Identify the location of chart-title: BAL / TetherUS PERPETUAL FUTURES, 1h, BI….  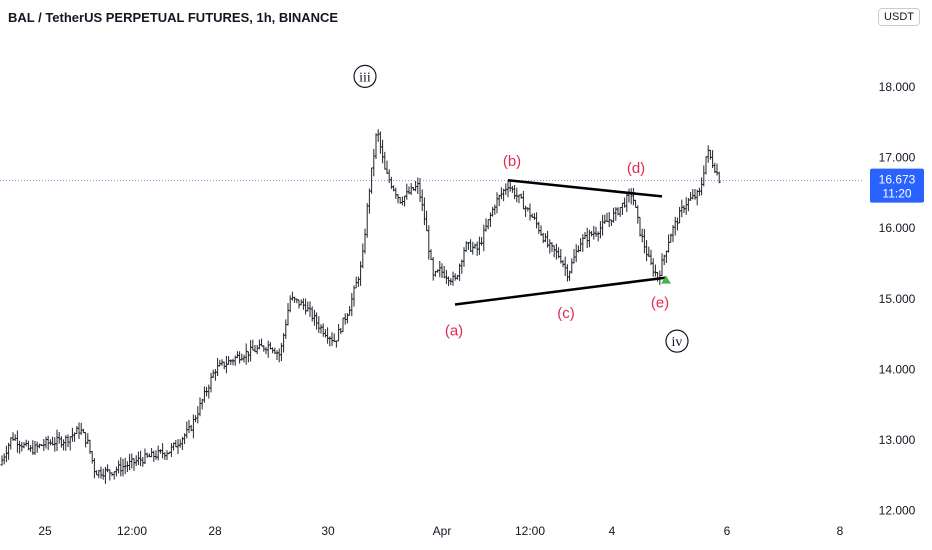
(173, 17).